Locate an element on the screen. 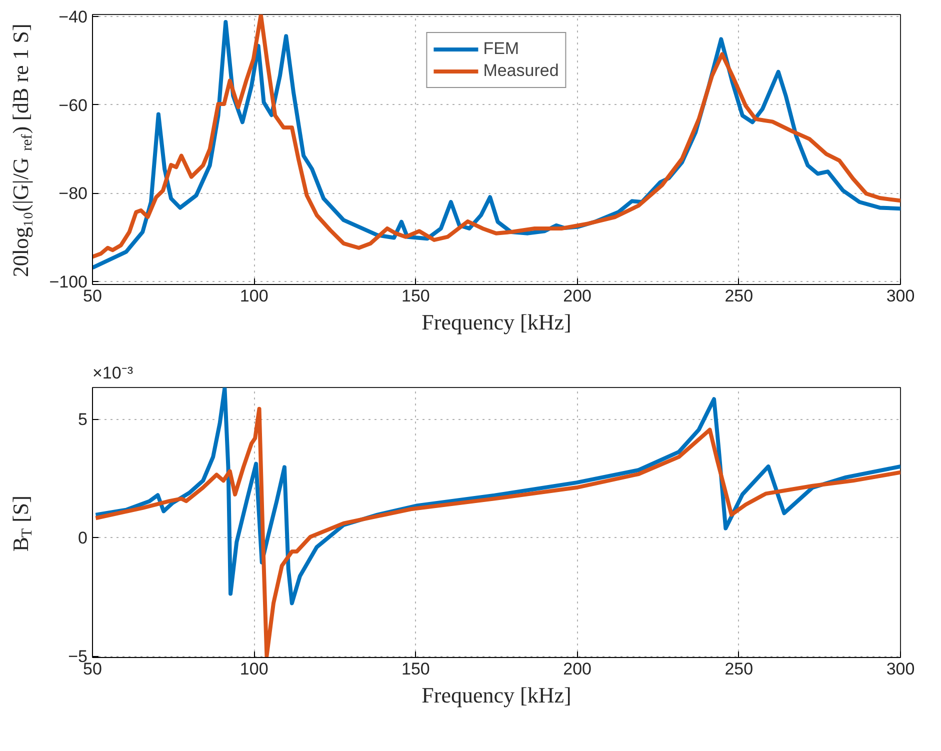 The image size is (941, 751). y-axis-title: 20log₁₀(|G|/Gref) [dB re 1 S] is located at coordinates (22, 151).